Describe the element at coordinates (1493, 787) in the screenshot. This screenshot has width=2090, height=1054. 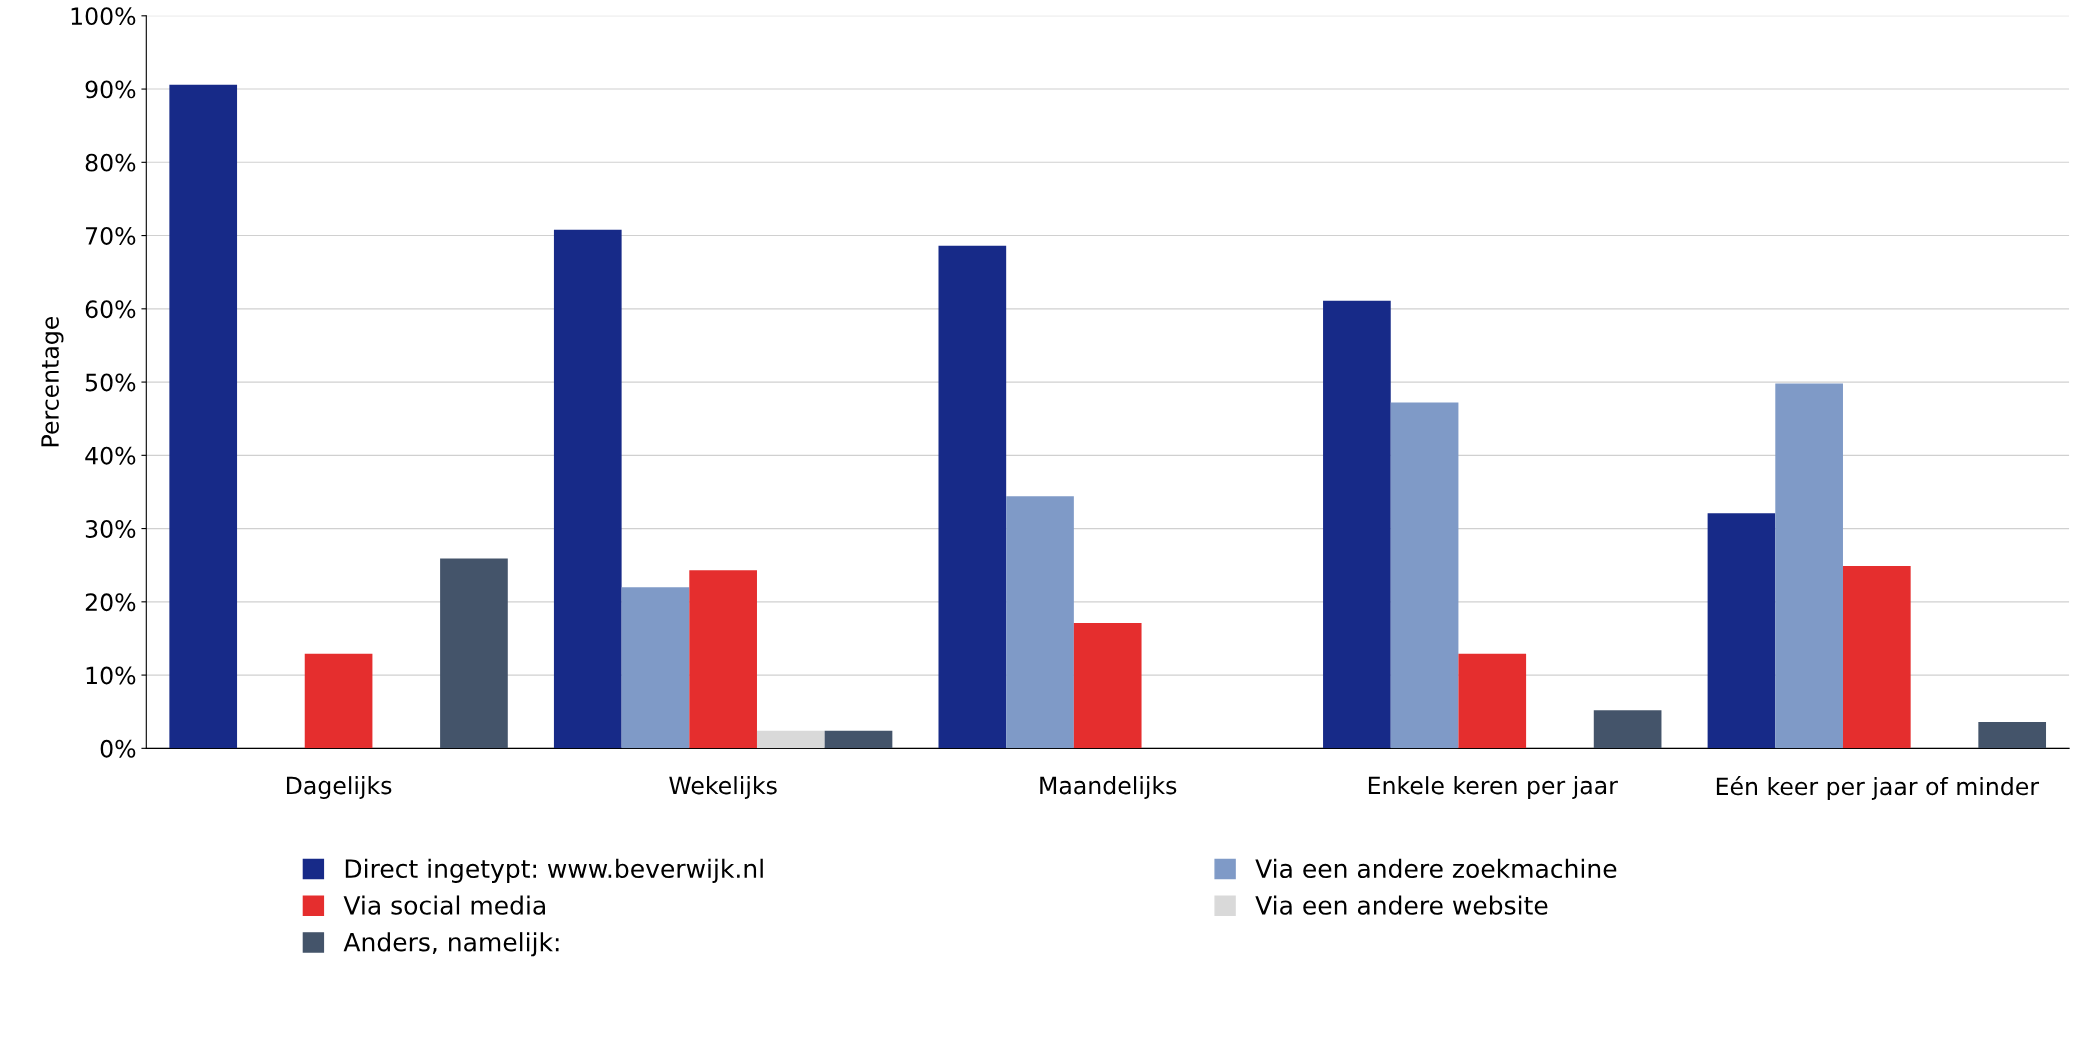
I see `x-tick-label: Enkele keren per jaar` at that location.